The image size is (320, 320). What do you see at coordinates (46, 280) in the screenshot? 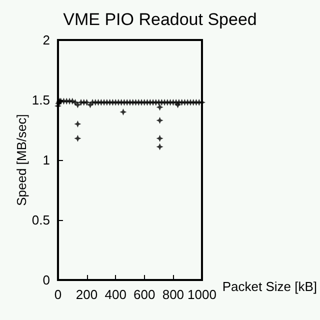
I see `y-tick-label: 0` at bounding box center [46, 280].